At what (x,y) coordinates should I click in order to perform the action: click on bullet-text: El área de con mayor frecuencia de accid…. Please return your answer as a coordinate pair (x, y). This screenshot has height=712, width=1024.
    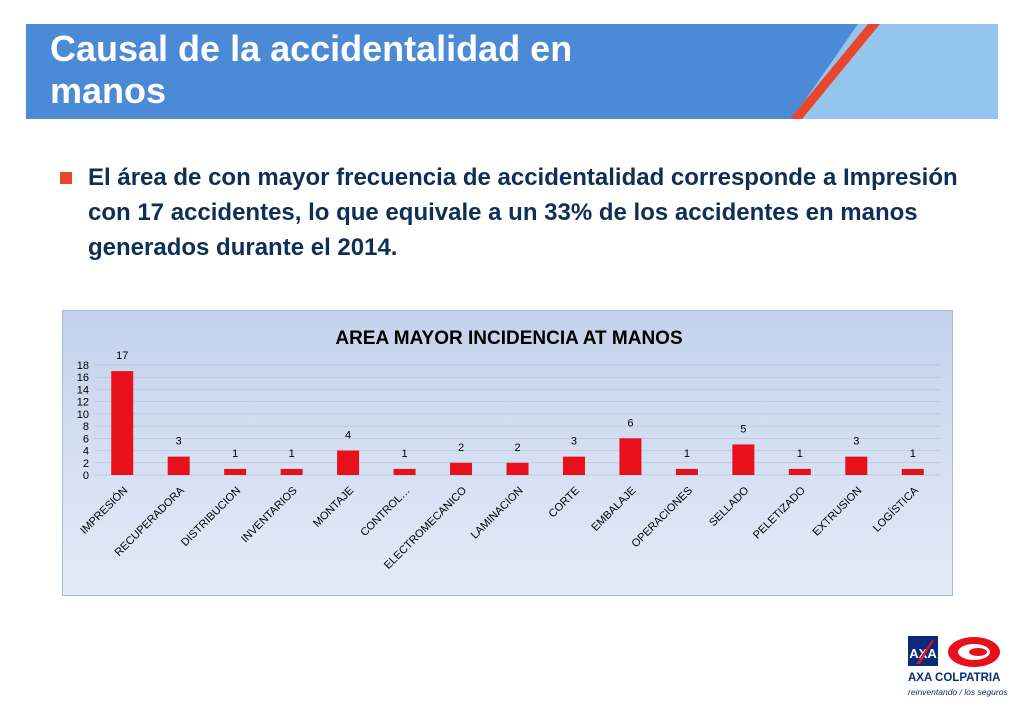
    Looking at the image, I should click on (523, 212).